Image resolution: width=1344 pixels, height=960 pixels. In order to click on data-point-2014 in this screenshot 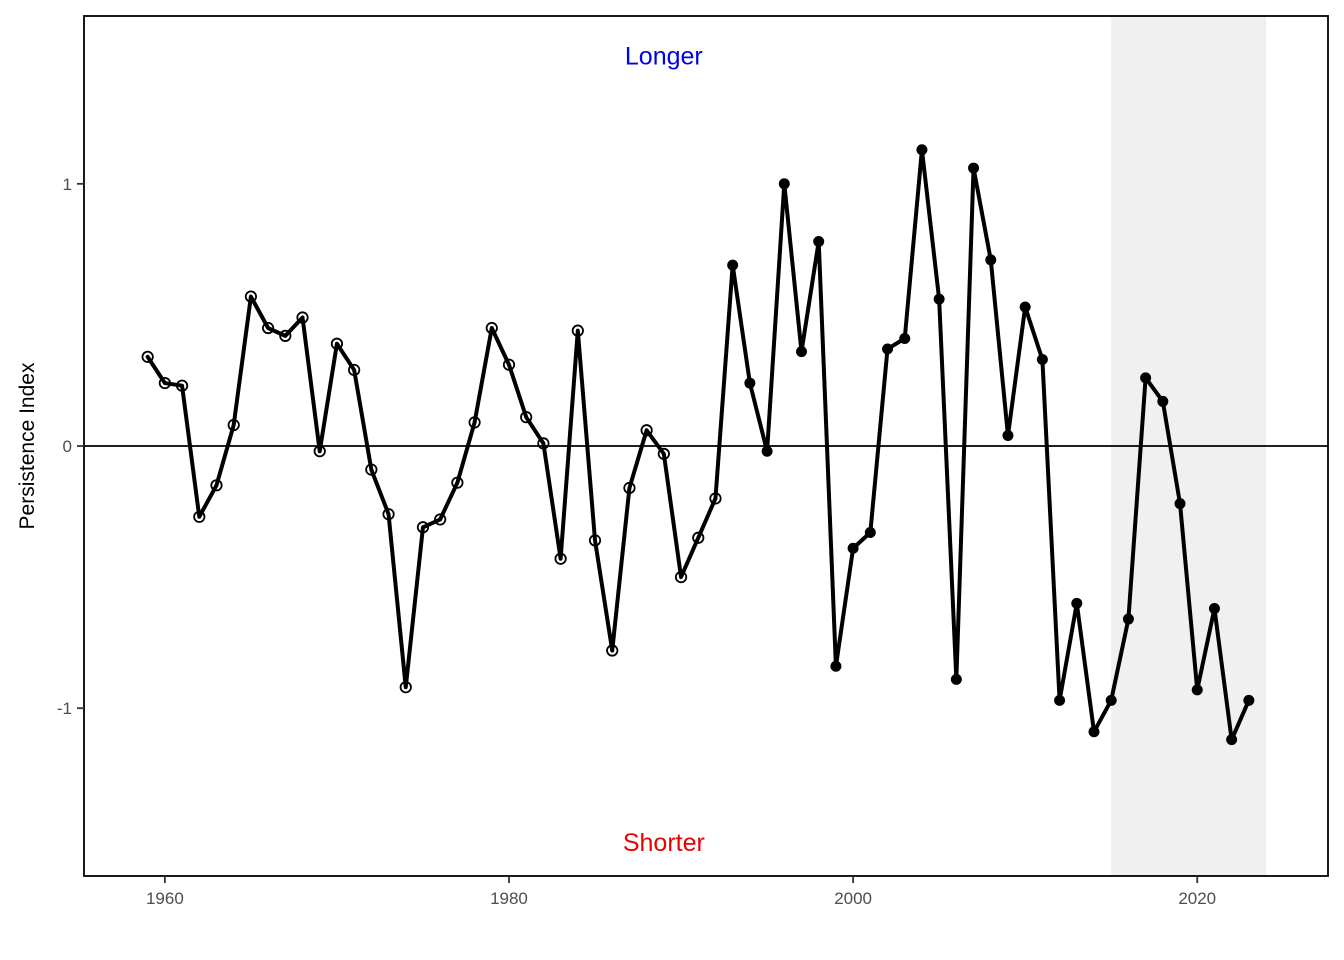, I will do `click(1094, 732)`.